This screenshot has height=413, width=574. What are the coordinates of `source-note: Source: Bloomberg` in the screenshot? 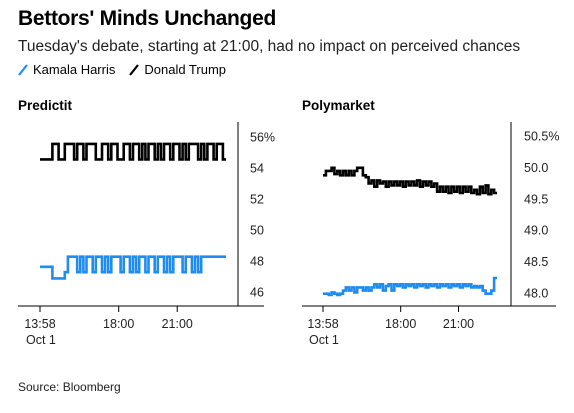 It's located at (69, 387).